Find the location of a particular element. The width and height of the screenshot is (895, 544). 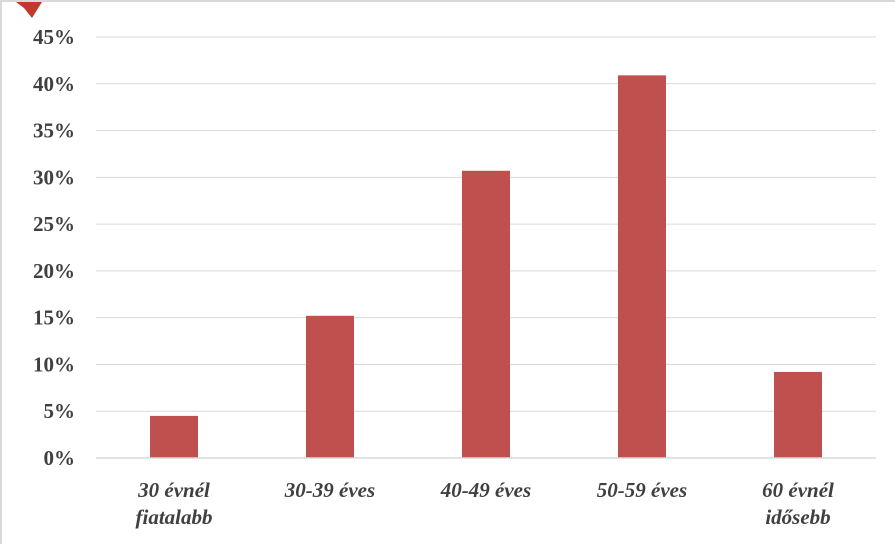

x-category-label: 30 évnél is located at coordinates (173, 490).